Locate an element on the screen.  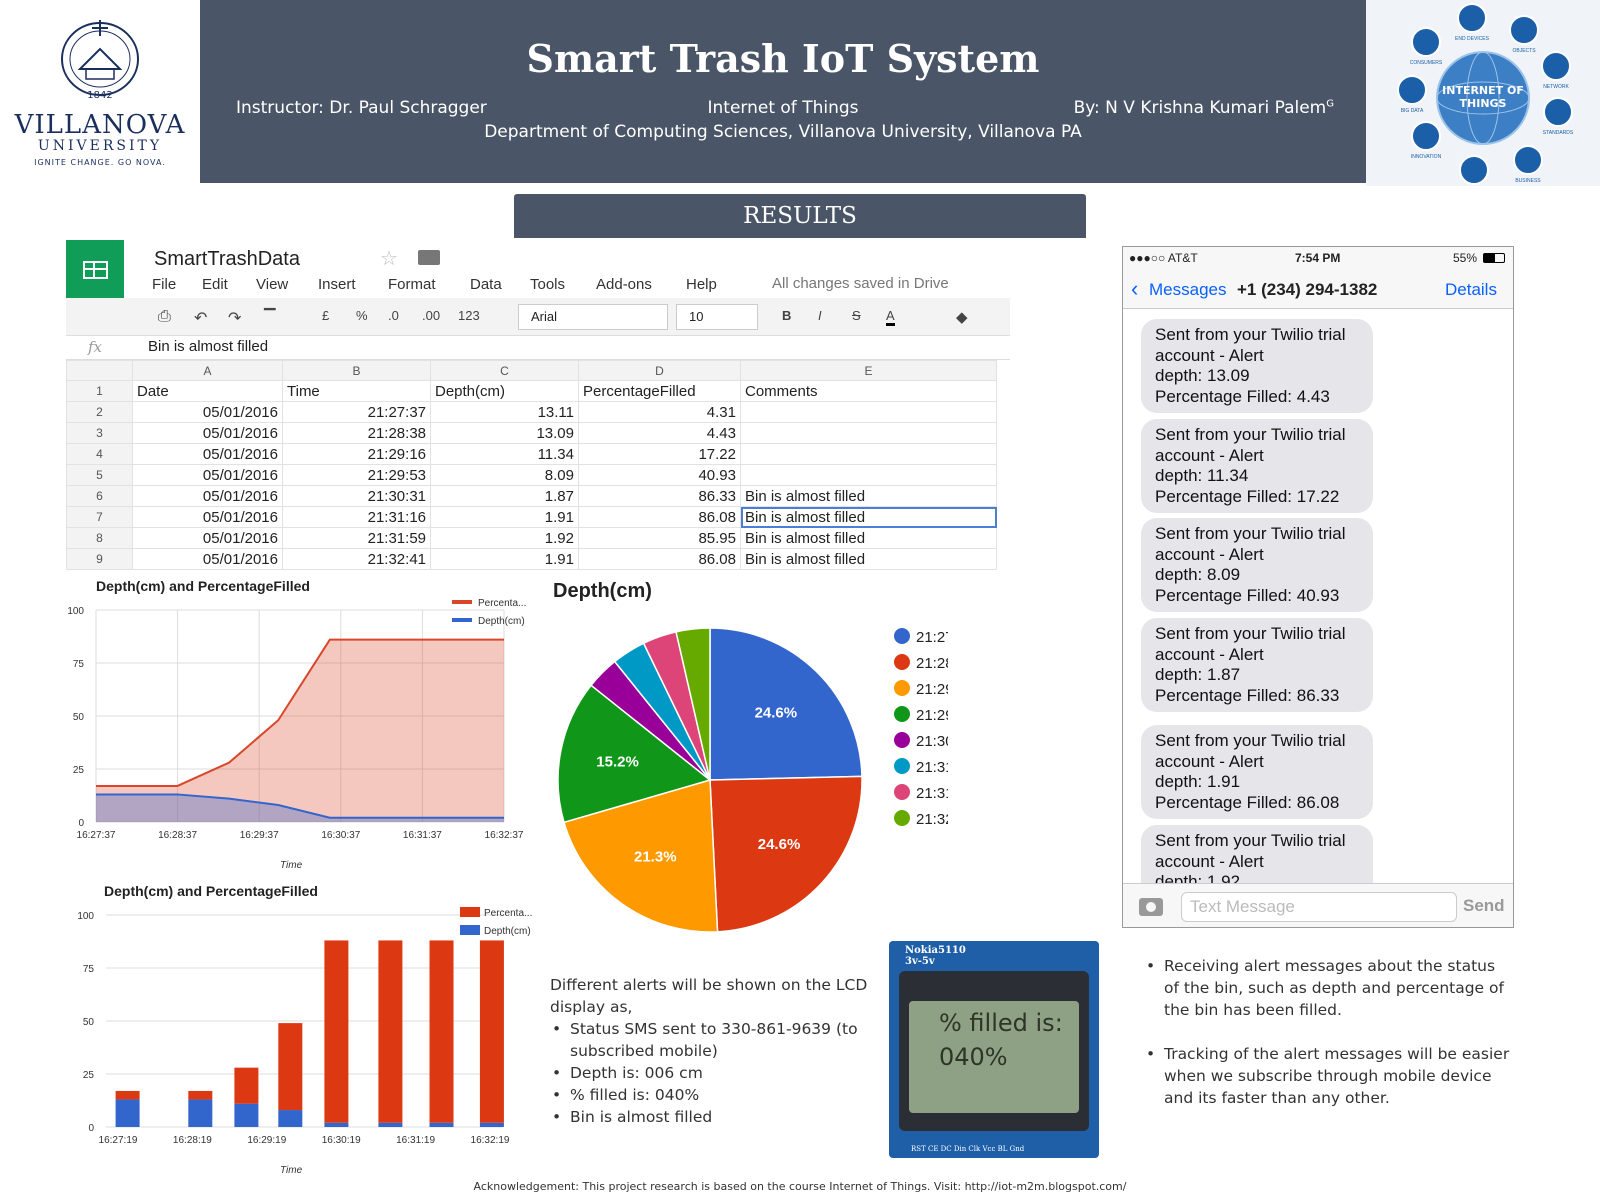
row-header: 3 is located at coordinates (99, 433).